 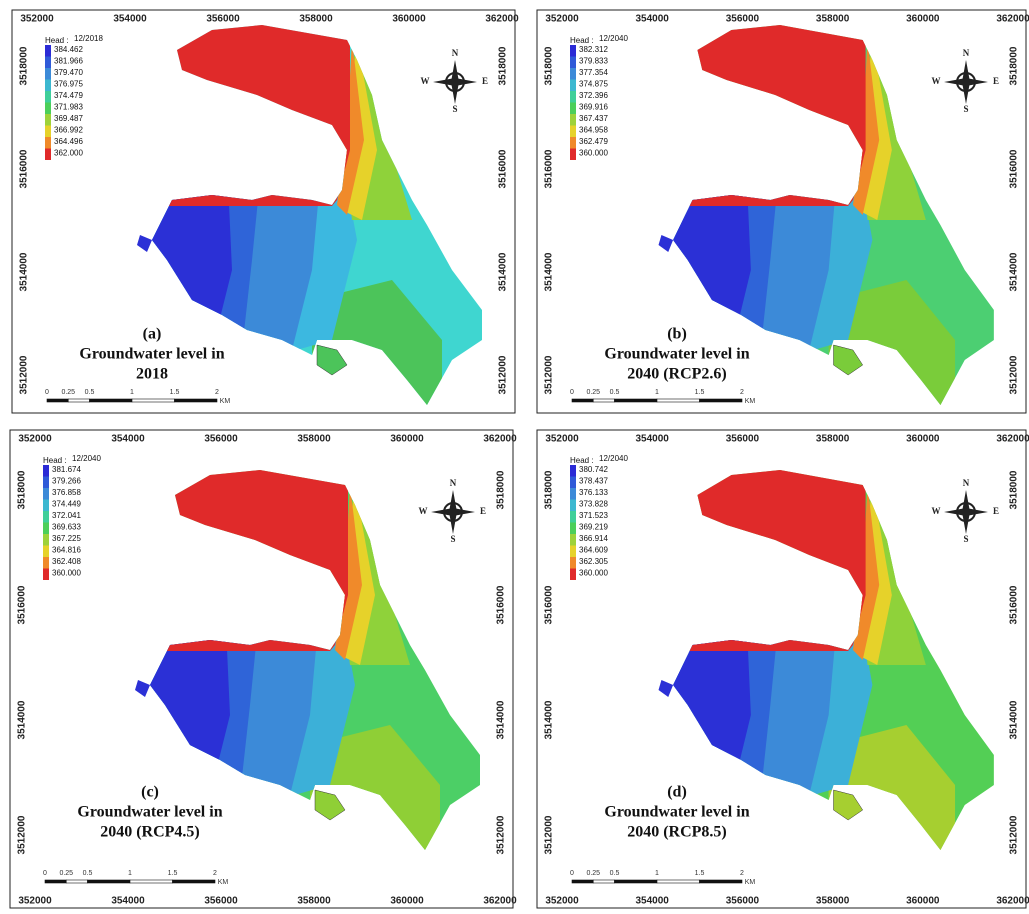 I want to click on legend-value: 374.875, so click(x=593, y=84).